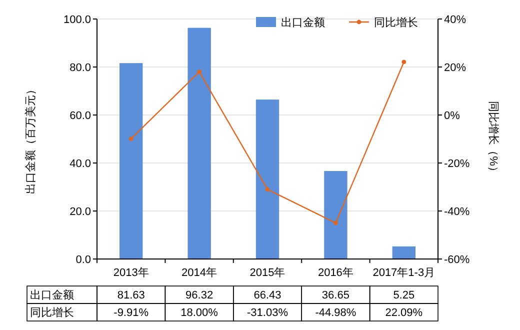 This screenshot has height=330, width=520. I want to click on data-label: 5.25, so click(404, 296).